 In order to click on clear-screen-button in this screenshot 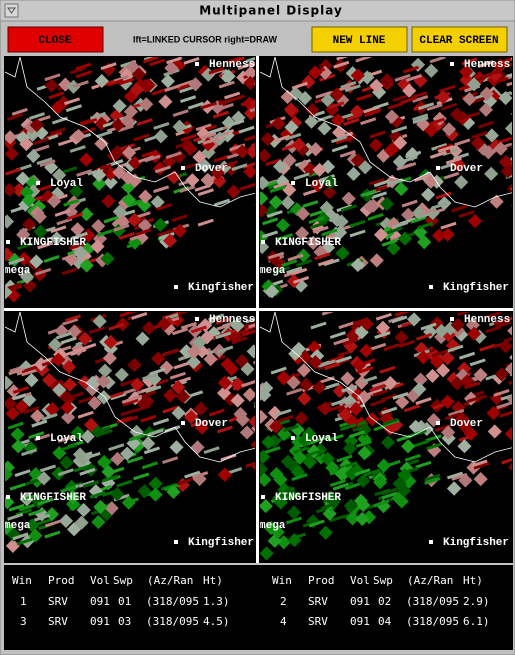, I will do `click(459, 39)`.